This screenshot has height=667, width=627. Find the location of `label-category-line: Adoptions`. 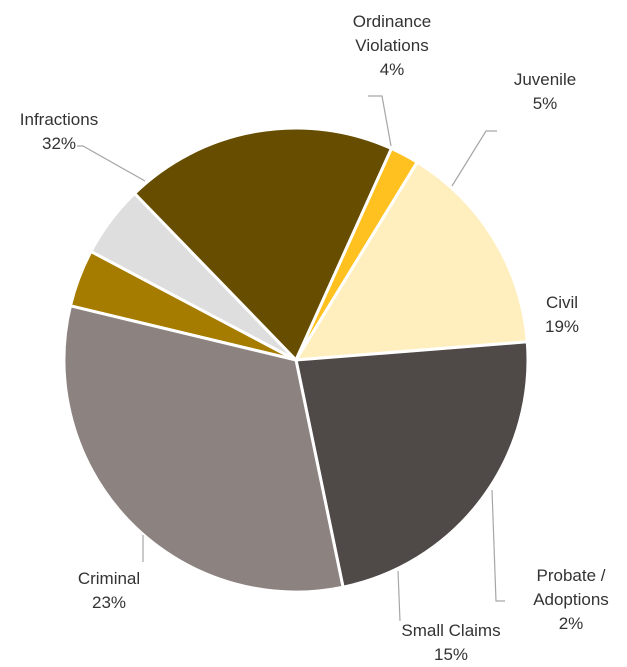

label-category-line: Adoptions is located at coordinates (571, 599).